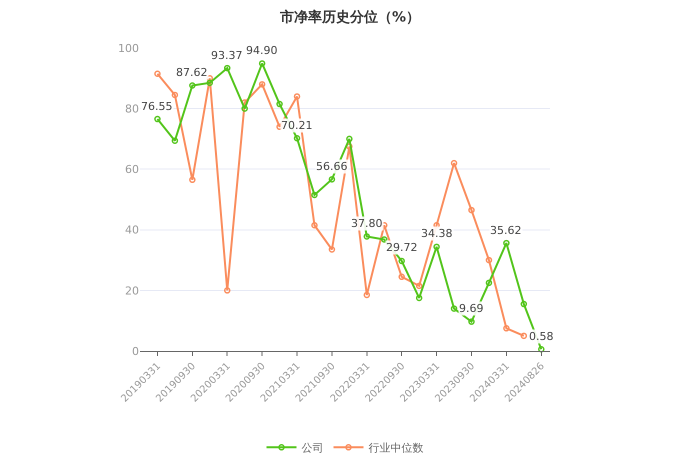 The width and height of the screenshot is (700, 474). I want to click on y-tick-label: 40, so click(132, 230).